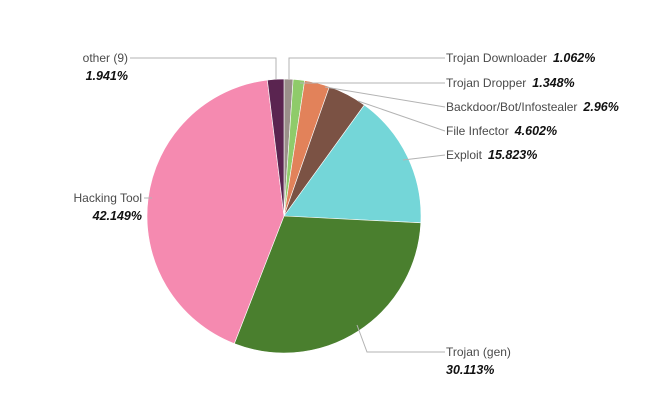 Image resolution: width=660 pixels, height=420 pixels. Describe the element at coordinates (600, 107) in the screenshot. I see `slice-value-backdoor-bot-infostealer: 2.96%` at that location.